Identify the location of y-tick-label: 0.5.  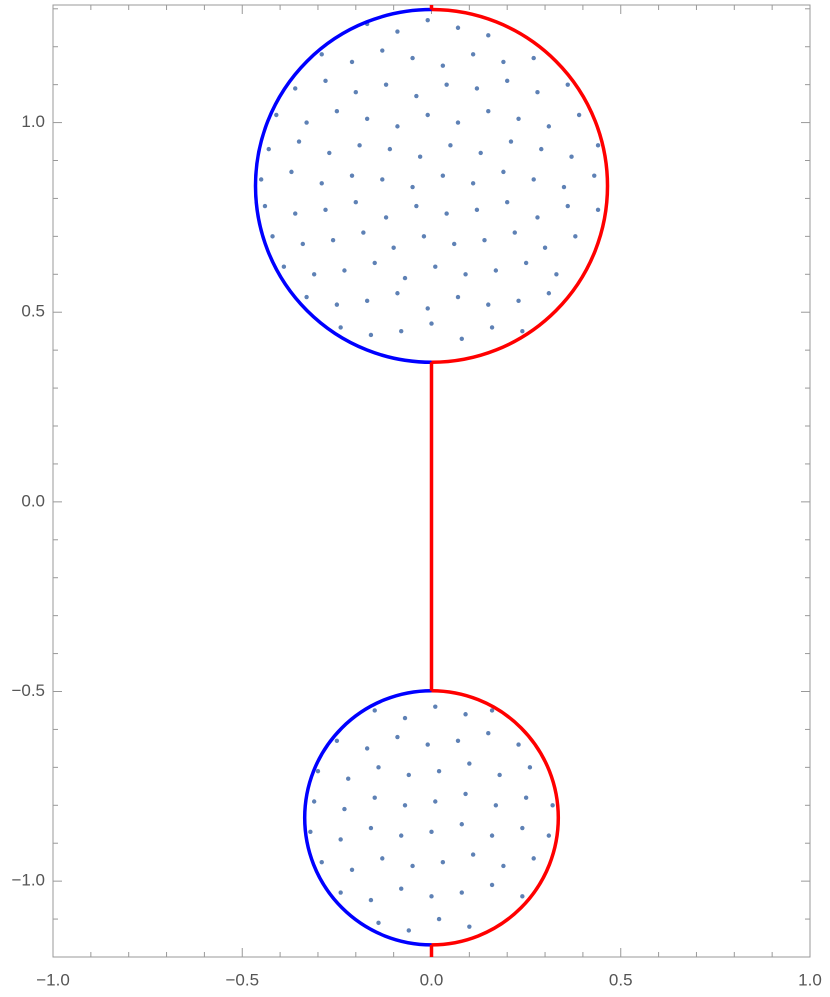
(33, 311).